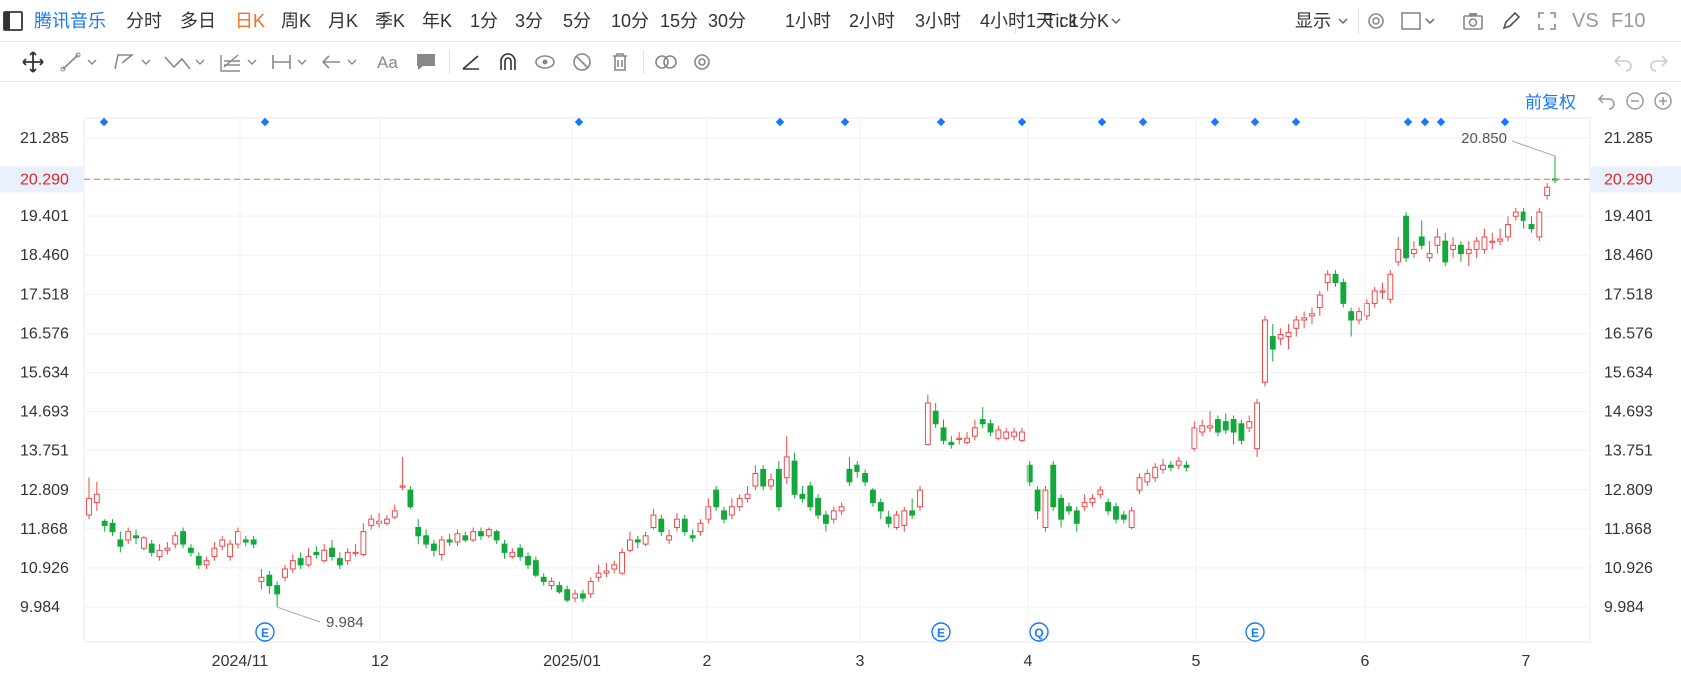  What do you see at coordinates (1003, 21) in the screenshot?
I see `period-tab: 4小时` at bounding box center [1003, 21].